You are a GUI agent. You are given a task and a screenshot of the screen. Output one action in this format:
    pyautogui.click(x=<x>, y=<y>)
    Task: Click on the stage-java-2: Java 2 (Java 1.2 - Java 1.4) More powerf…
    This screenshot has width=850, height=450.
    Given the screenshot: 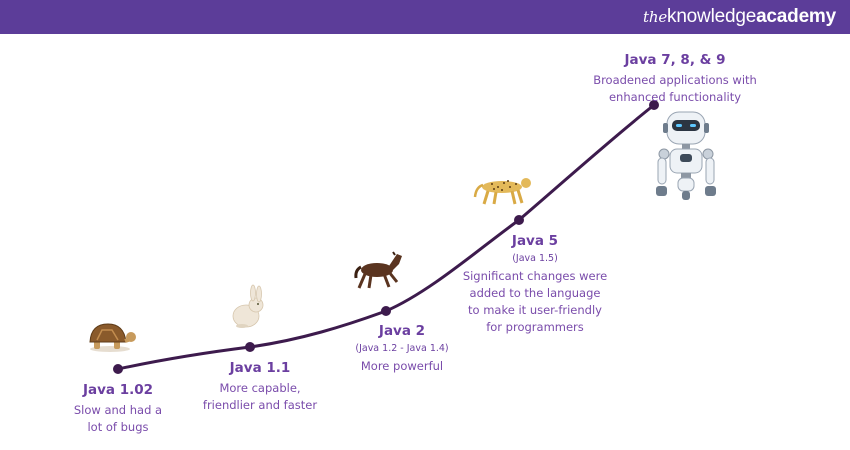 What is the action you would take?
    pyautogui.click(x=402, y=349)
    